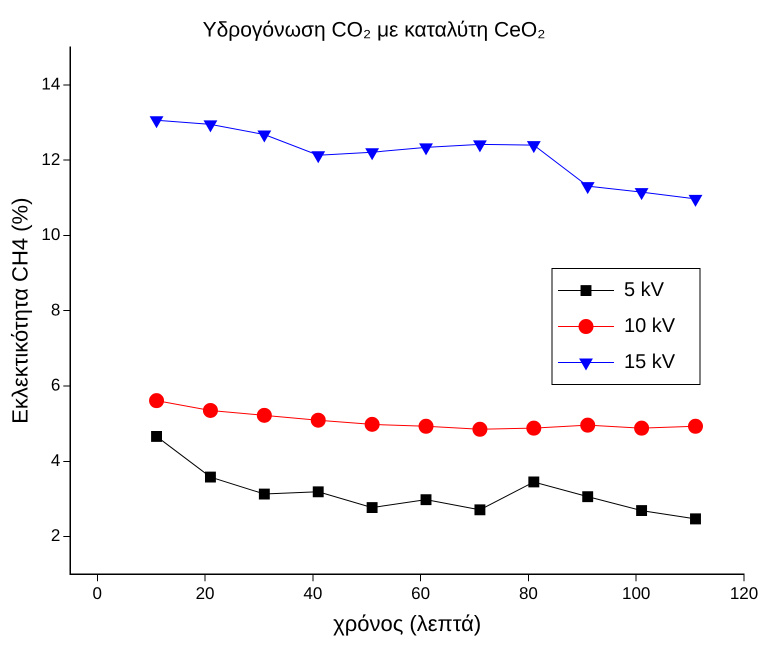 This screenshot has height=646, width=768. What do you see at coordinates (636, 594) in the screenshot?
I see `x-tick-label: 100` at bounding box center [636, 594].